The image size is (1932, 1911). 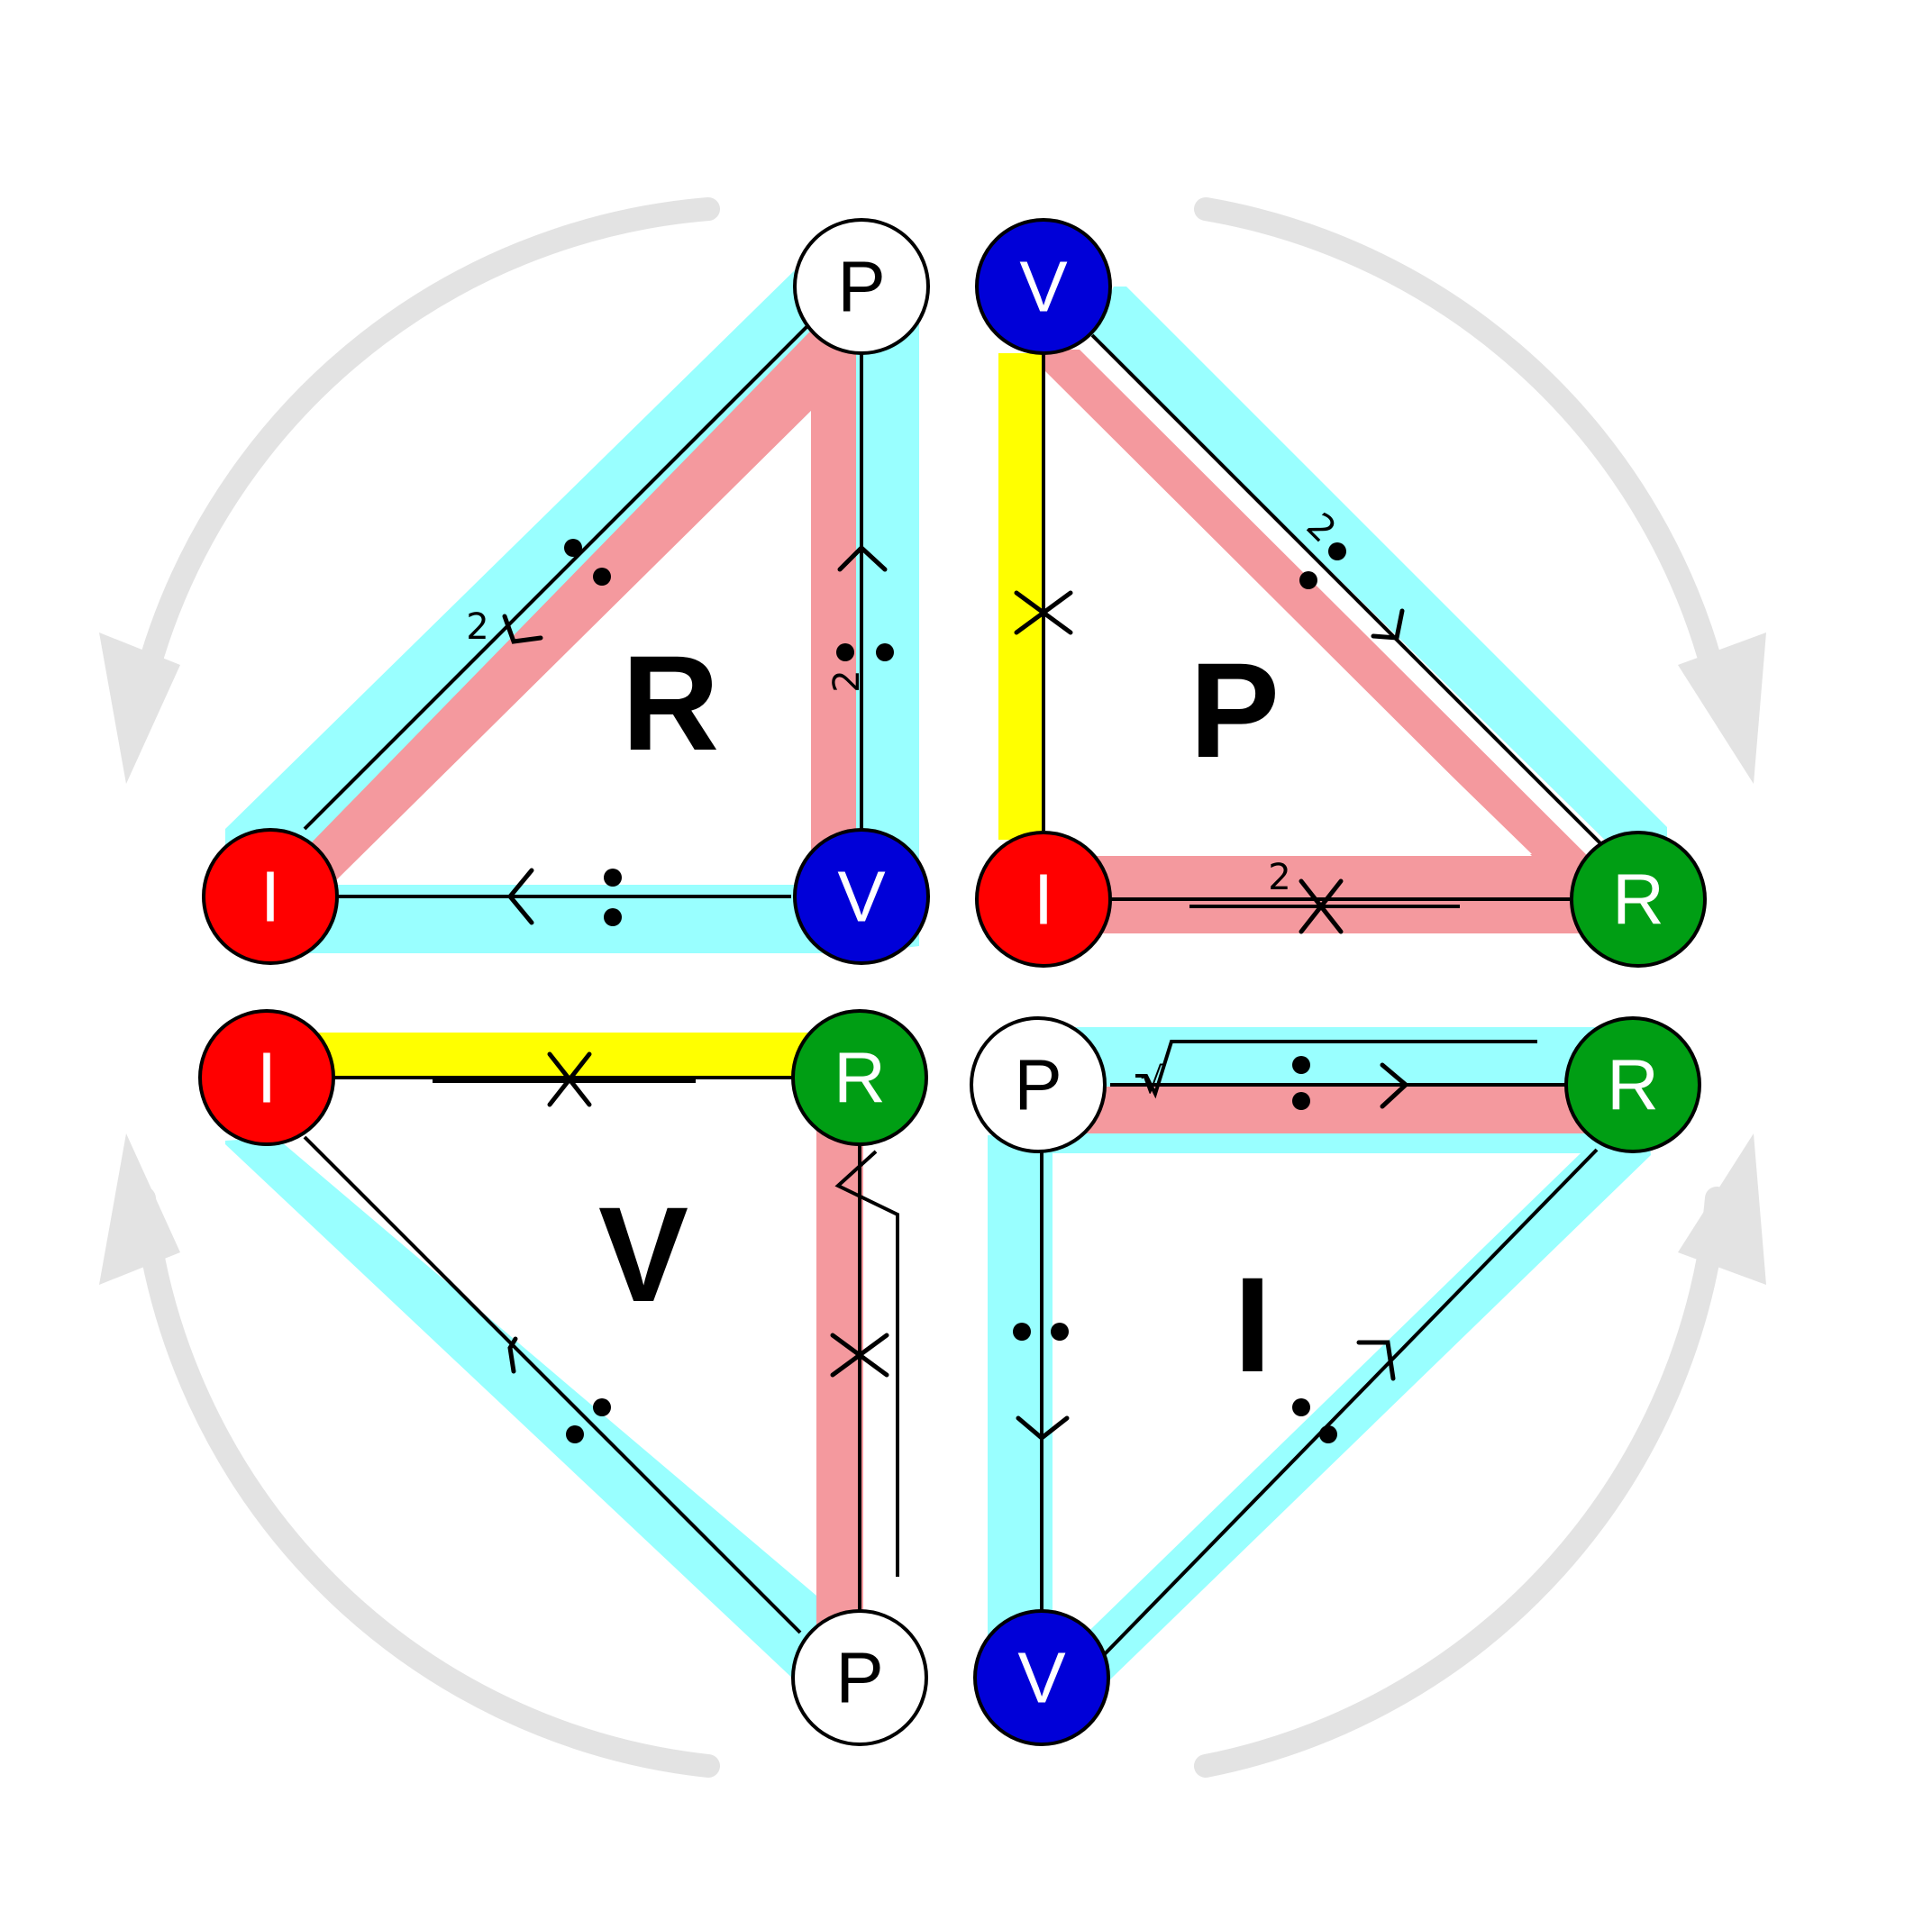 I want to click on triangle-title: I, so click(x=1252, y=1324).